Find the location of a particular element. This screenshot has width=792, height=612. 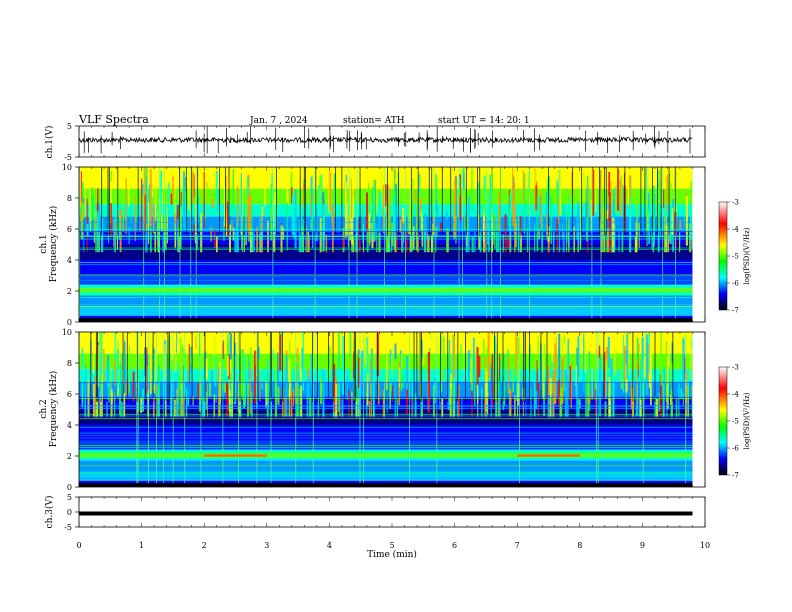

ch2-colorbar-tick-label: -6 is located at coordinates (735, 449).